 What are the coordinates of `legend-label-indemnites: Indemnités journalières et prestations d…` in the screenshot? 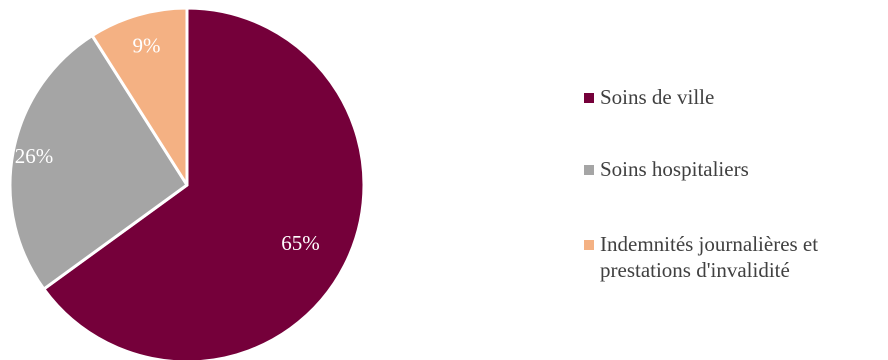 It's located at (709, 257).